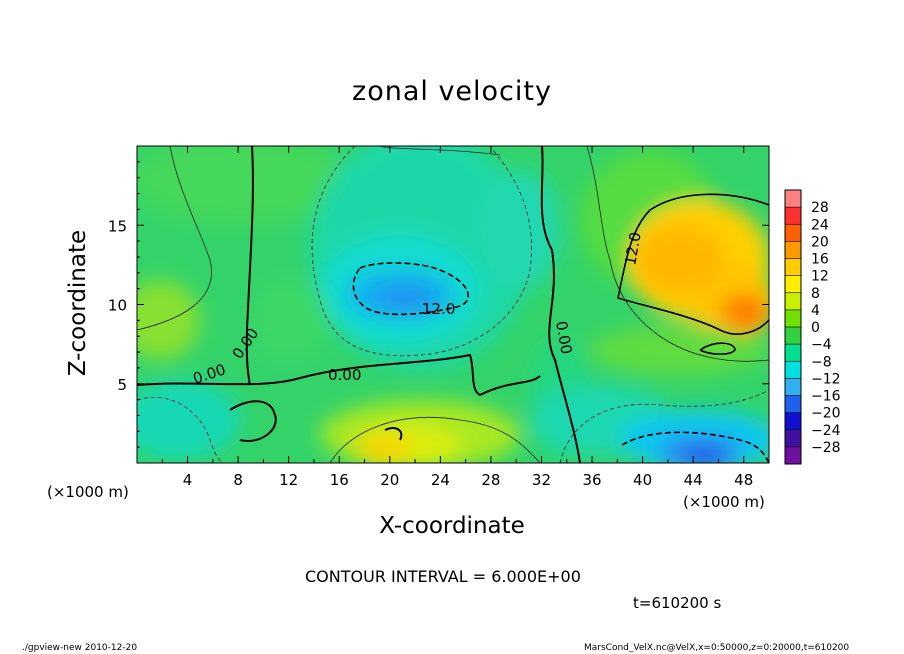 The image size is (904, 654). Describe the element at coordinates (724, 502) in the screenshot. I see `x-unit-right: (×1000 m)` at that location.